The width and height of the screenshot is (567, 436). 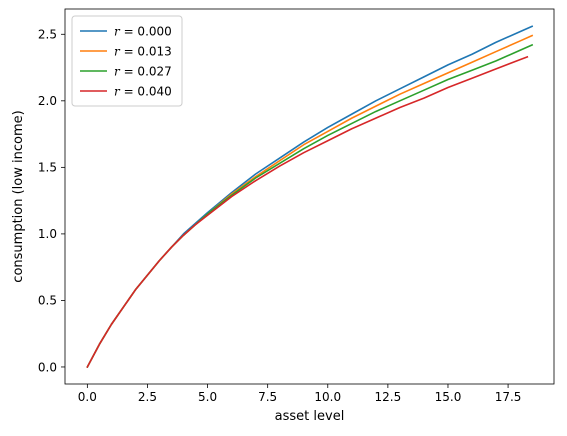 I want to click on y-axis-label: consumption (low income), so click(x=18, y=196).